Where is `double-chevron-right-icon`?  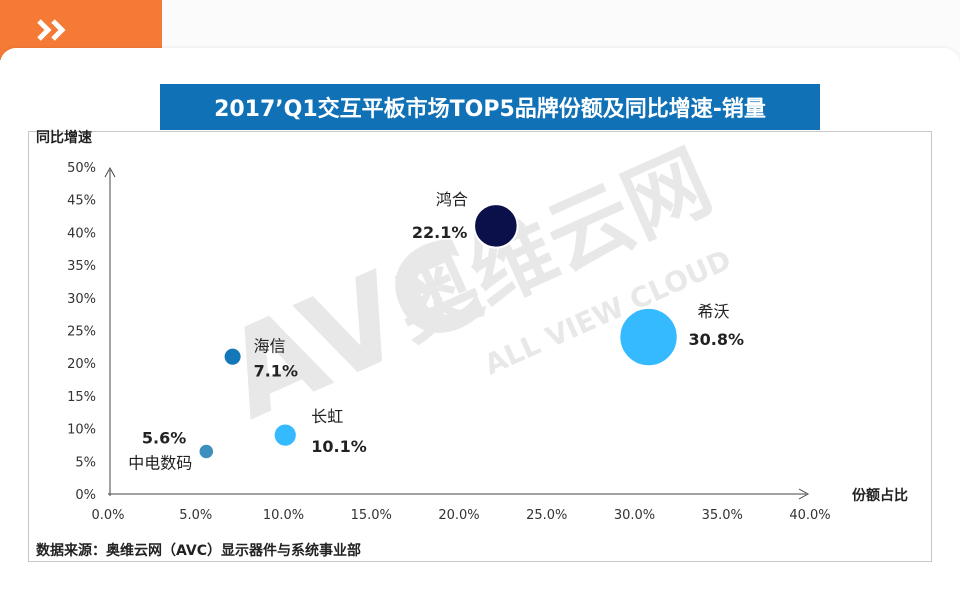
double-chevron-right-icon is located at coordinates (51, 30).